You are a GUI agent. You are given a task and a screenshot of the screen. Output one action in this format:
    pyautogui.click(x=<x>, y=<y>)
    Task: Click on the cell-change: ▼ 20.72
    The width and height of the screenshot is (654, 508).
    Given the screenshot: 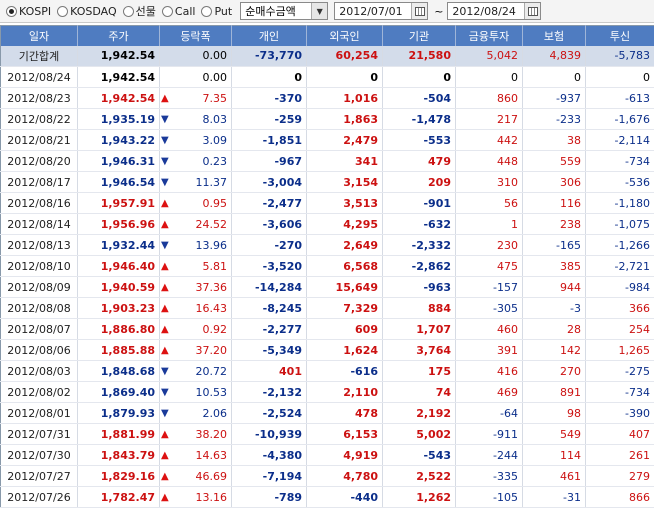 What is the action you would take?
    pyautogui.click(x=196, y=371)
    